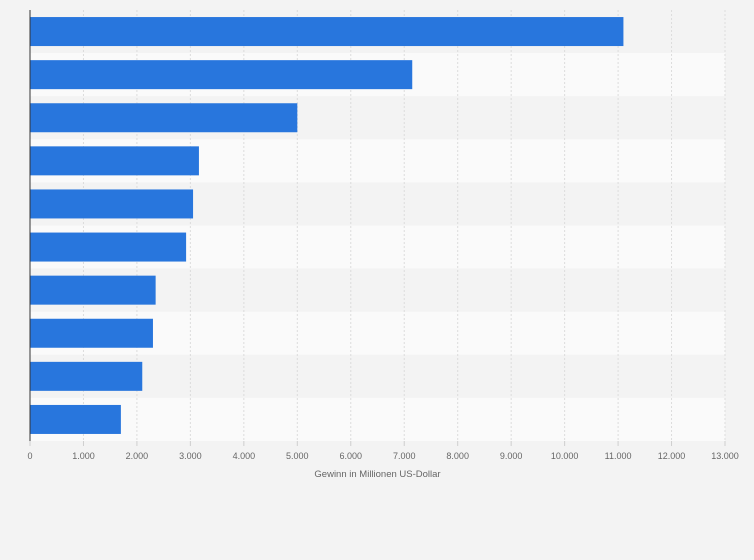  Describe the element at coordinates (672, 456) in the screenshot. I see `x-tick-label: 12.000` at that location.